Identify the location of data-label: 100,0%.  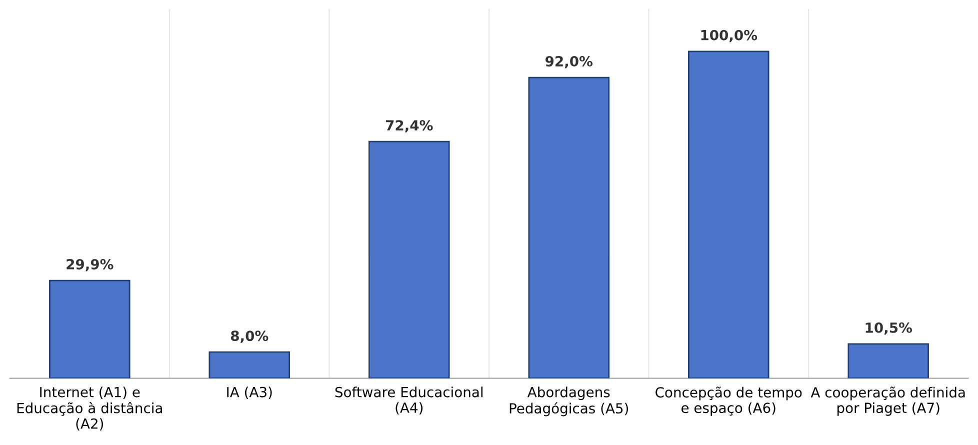
(729, 36).